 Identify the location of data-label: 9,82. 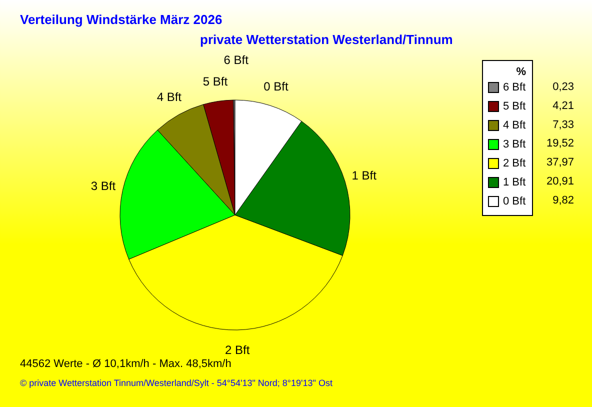
(563, 200).